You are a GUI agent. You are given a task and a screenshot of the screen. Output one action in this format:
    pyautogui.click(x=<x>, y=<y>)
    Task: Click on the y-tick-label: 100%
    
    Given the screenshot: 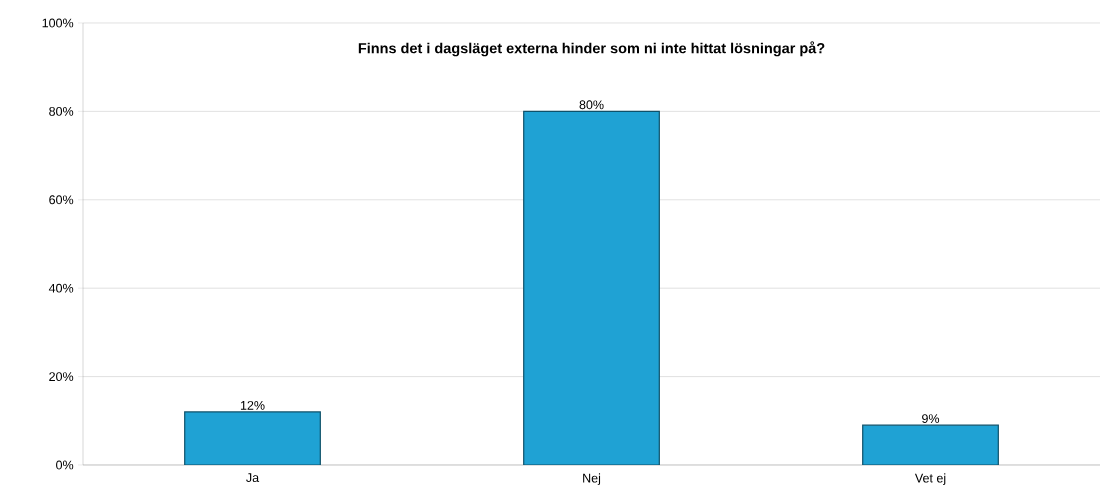 What is the action you would take?
    pyautogui.click(x=58, y=23)
    